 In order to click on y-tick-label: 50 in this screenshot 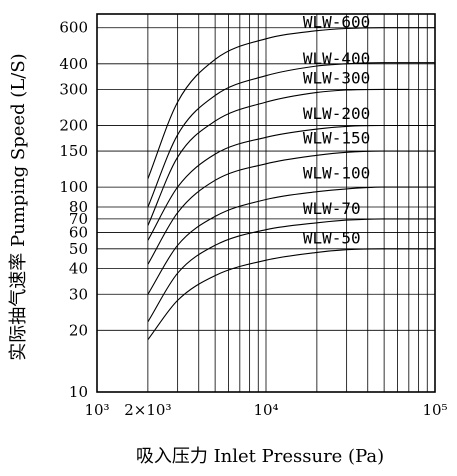, I will do `click(78, 249)`.